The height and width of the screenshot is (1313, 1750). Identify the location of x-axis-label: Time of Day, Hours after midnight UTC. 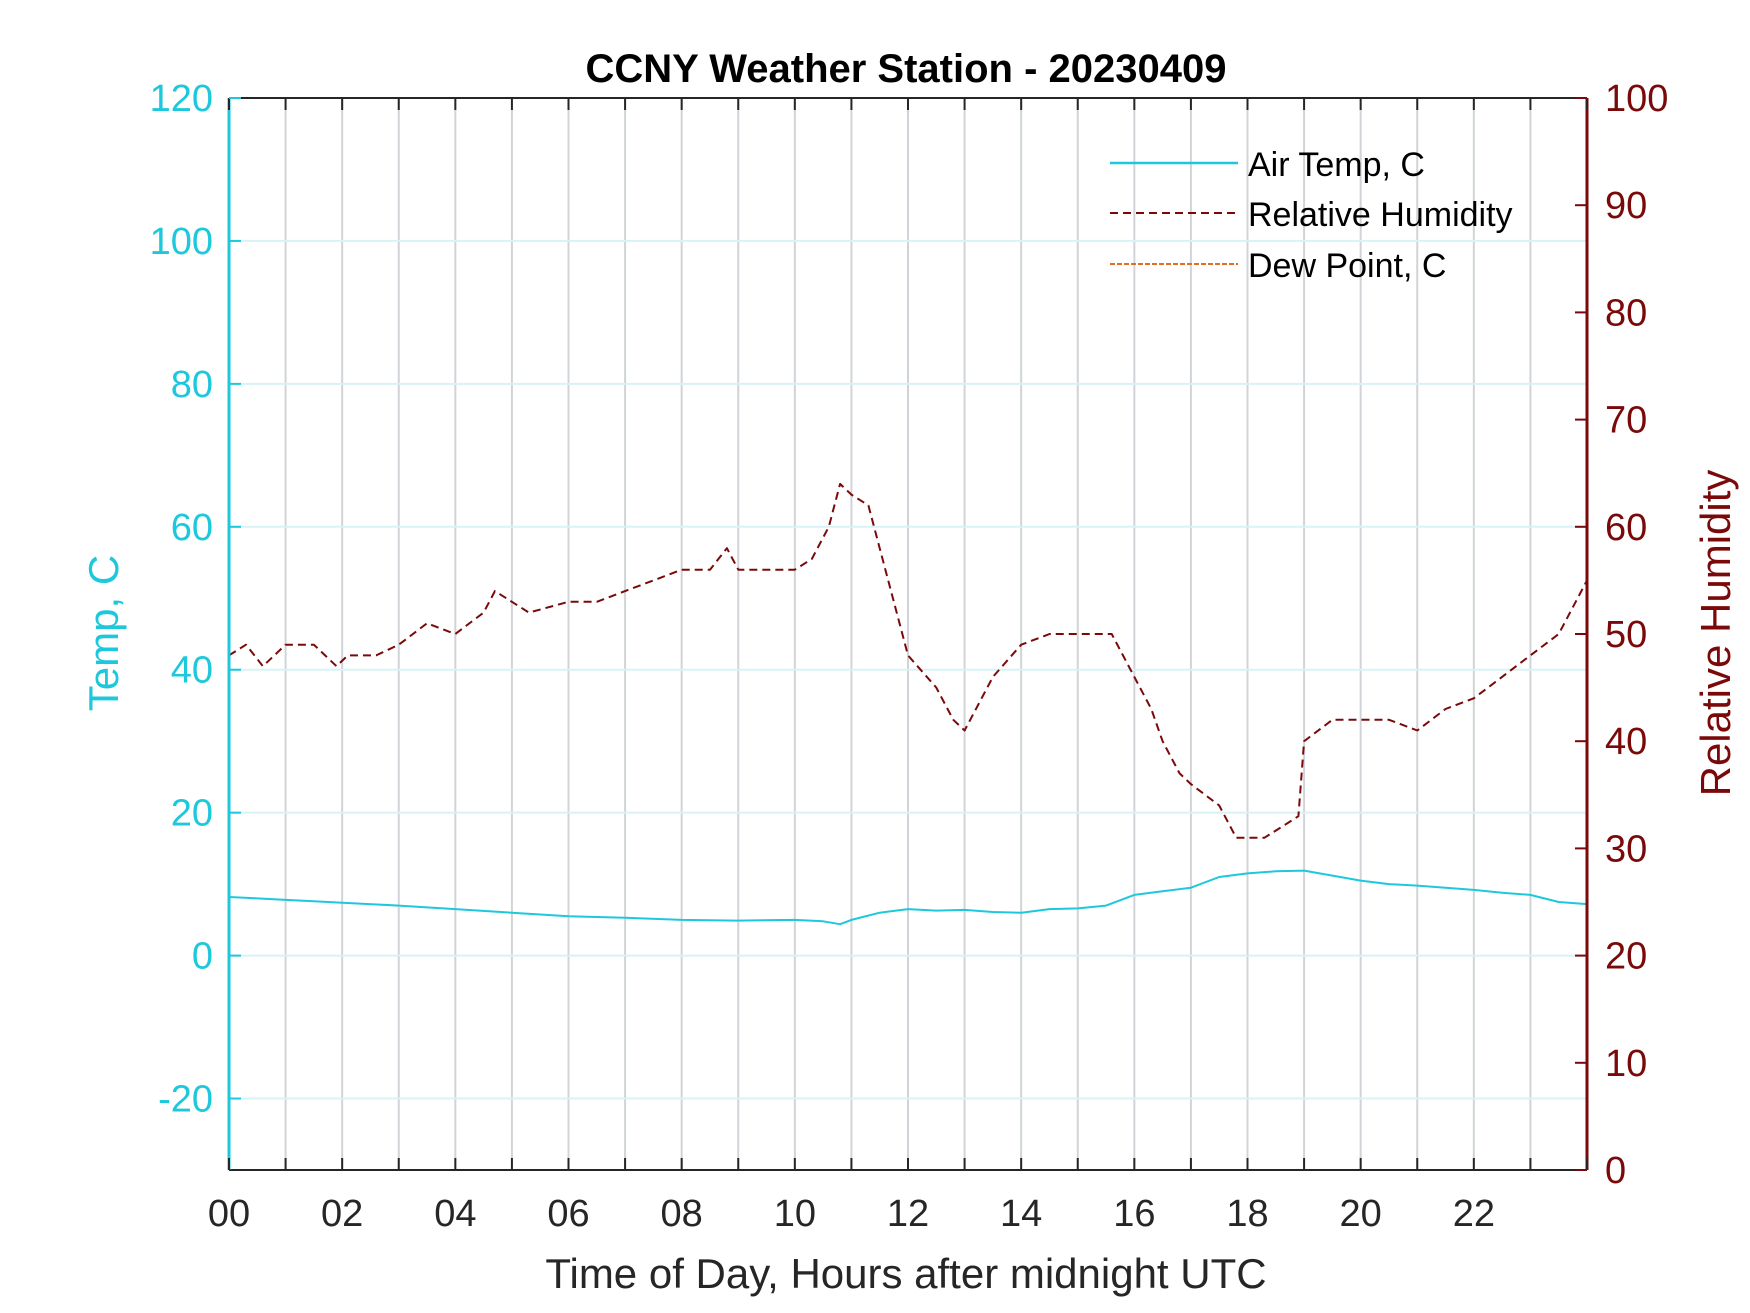
(905, 1273).